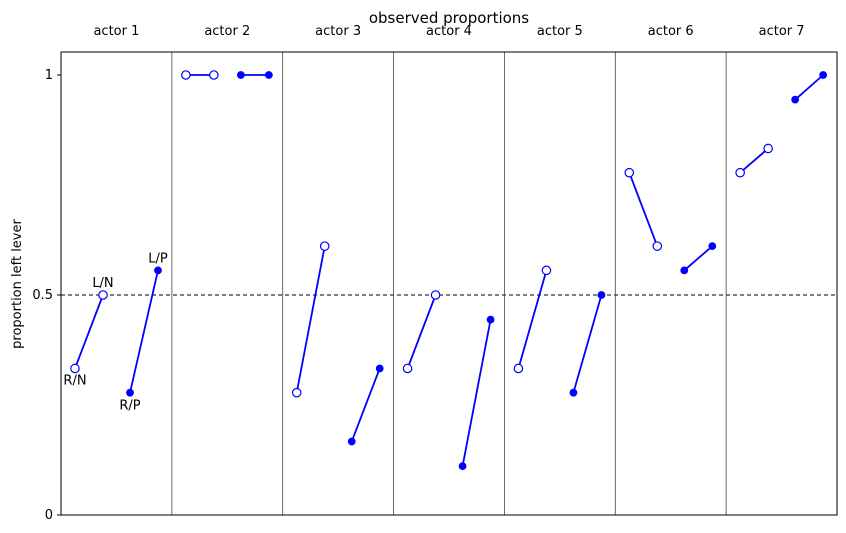 The height and width of the screenshot is (533, 846). I want to click on treatment-label: R/P, so click(129, 406).